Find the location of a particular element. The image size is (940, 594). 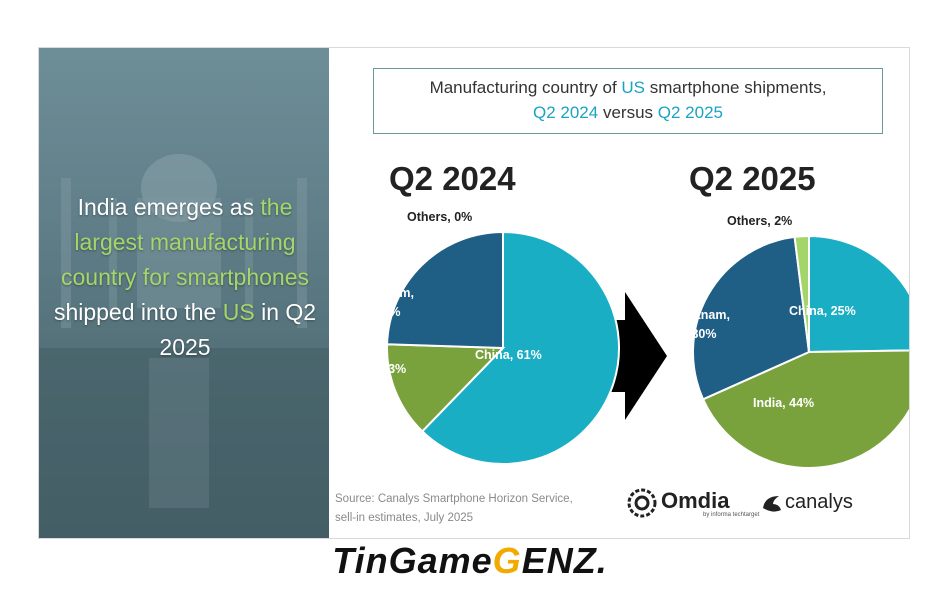

pie-slice-vietnam-2025 is located at coordinates (751, 318).